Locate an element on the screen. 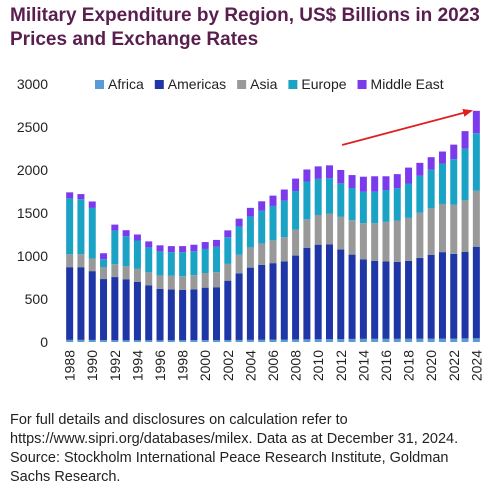 The height and width of the screenshot is (487, 493). x-tick-label: 2006 is located at coordinates (273, 365).